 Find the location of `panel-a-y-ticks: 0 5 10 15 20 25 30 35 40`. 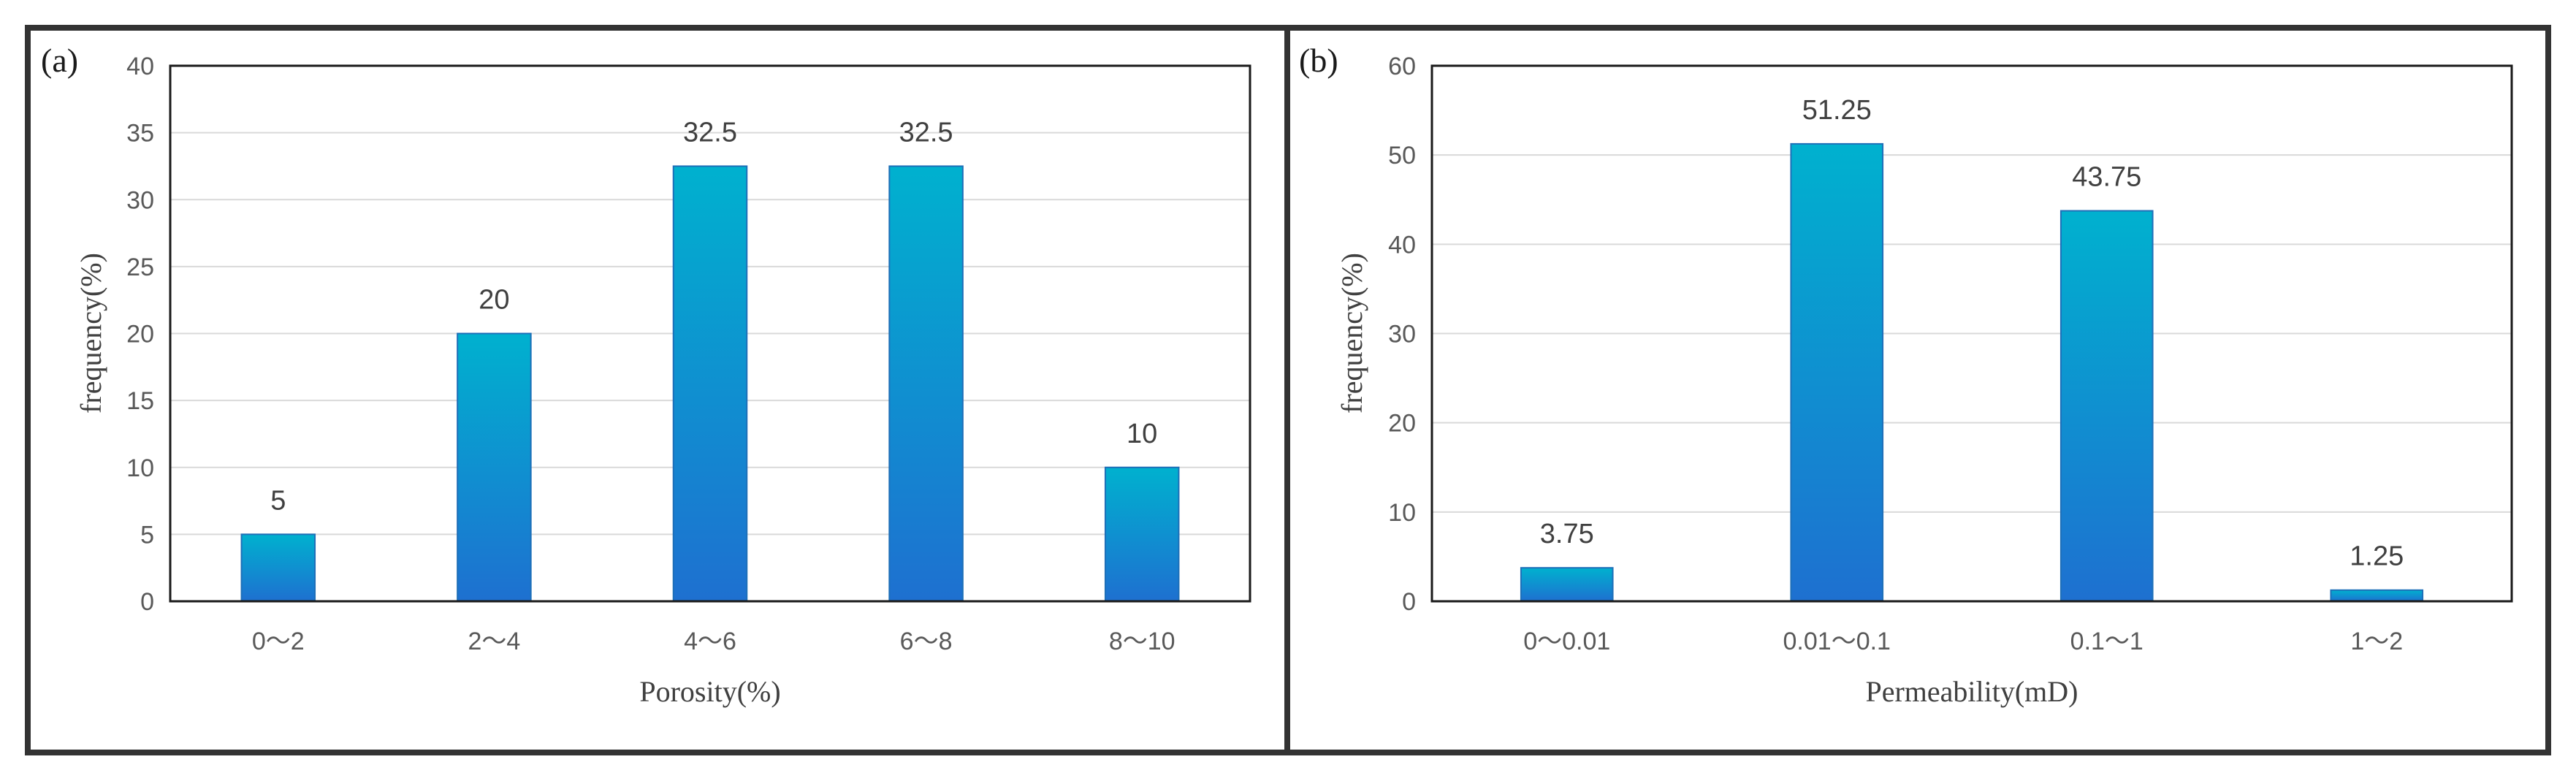

panel-a-y-ticks: 0 5 10 15 20 25 30 35 40 is located at coordinates (140, 335).